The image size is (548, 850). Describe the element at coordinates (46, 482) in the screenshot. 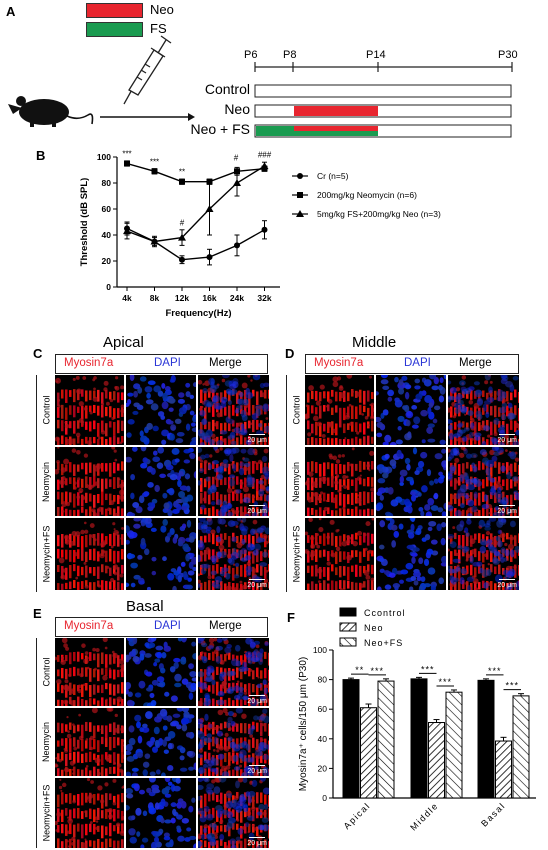

I see `apical-row-label-neomycin: Neomycin` at that location.